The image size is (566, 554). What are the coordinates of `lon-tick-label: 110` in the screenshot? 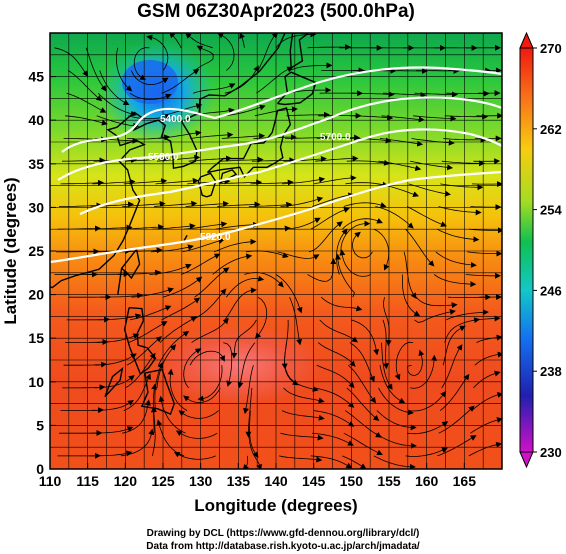 It's located at (50, 481).